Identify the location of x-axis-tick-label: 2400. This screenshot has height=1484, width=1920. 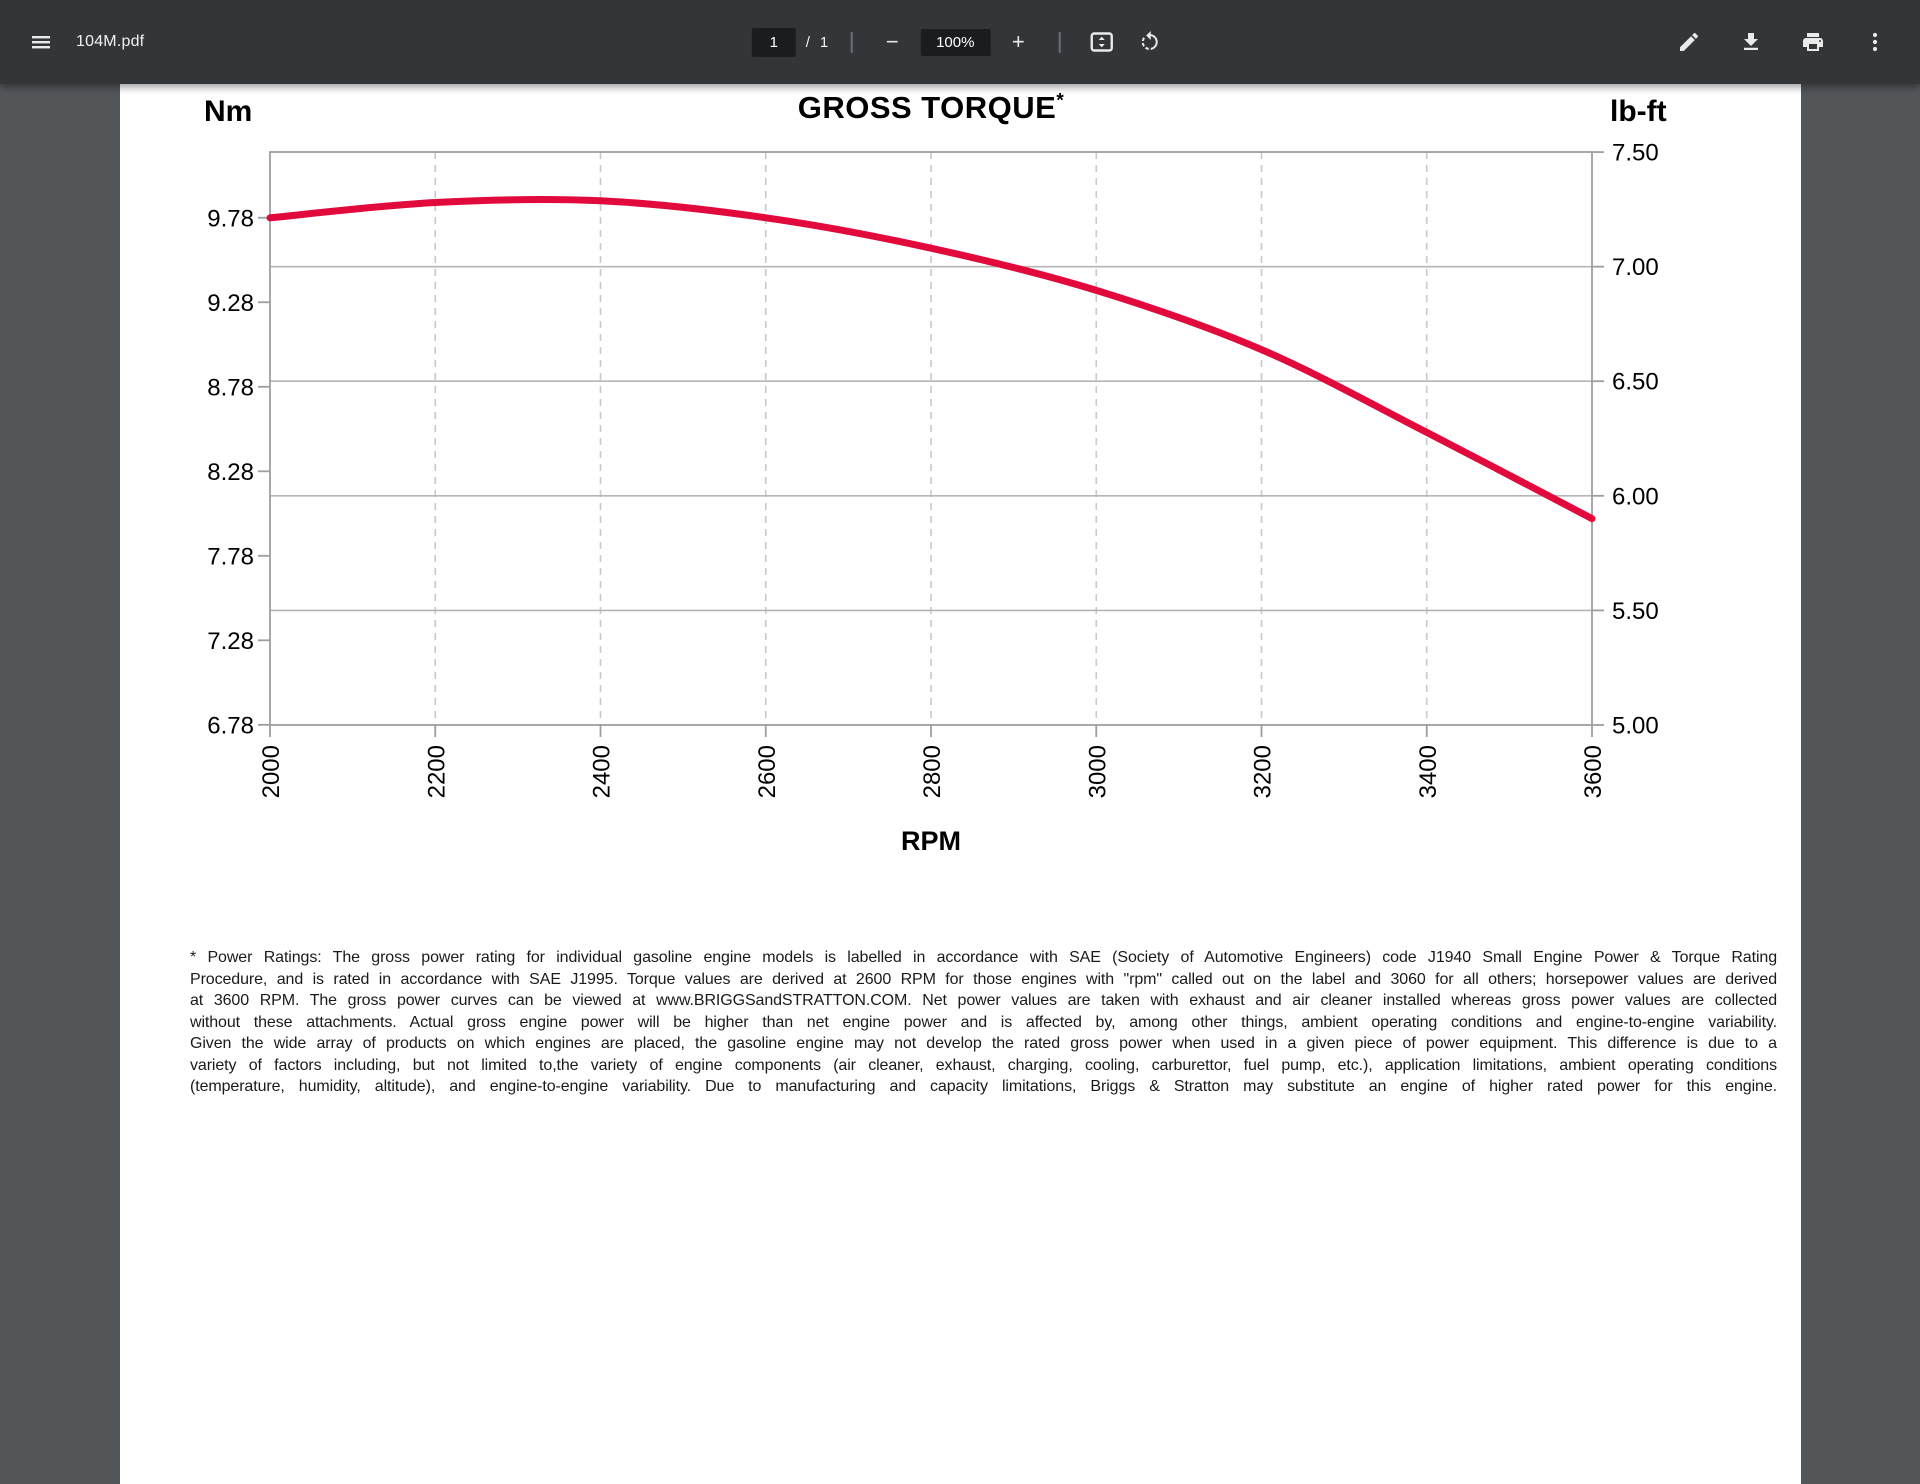
(602, 771).